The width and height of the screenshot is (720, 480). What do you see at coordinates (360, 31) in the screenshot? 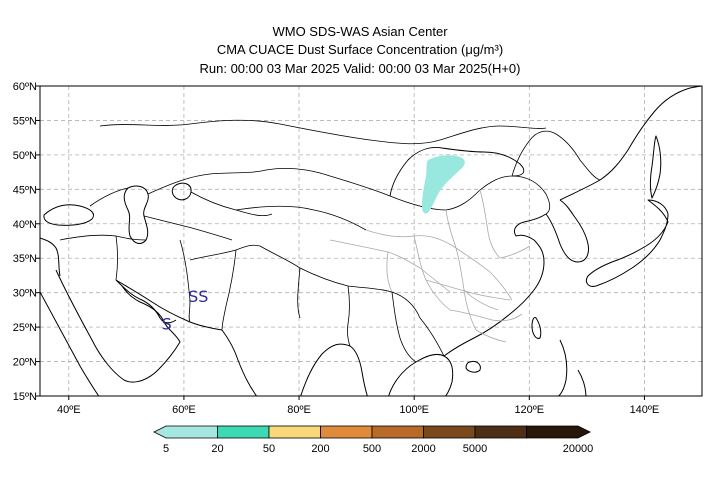
I see `title-line-1: WMO SDS-WAS Asian Center` at bounding box center [360, 31].